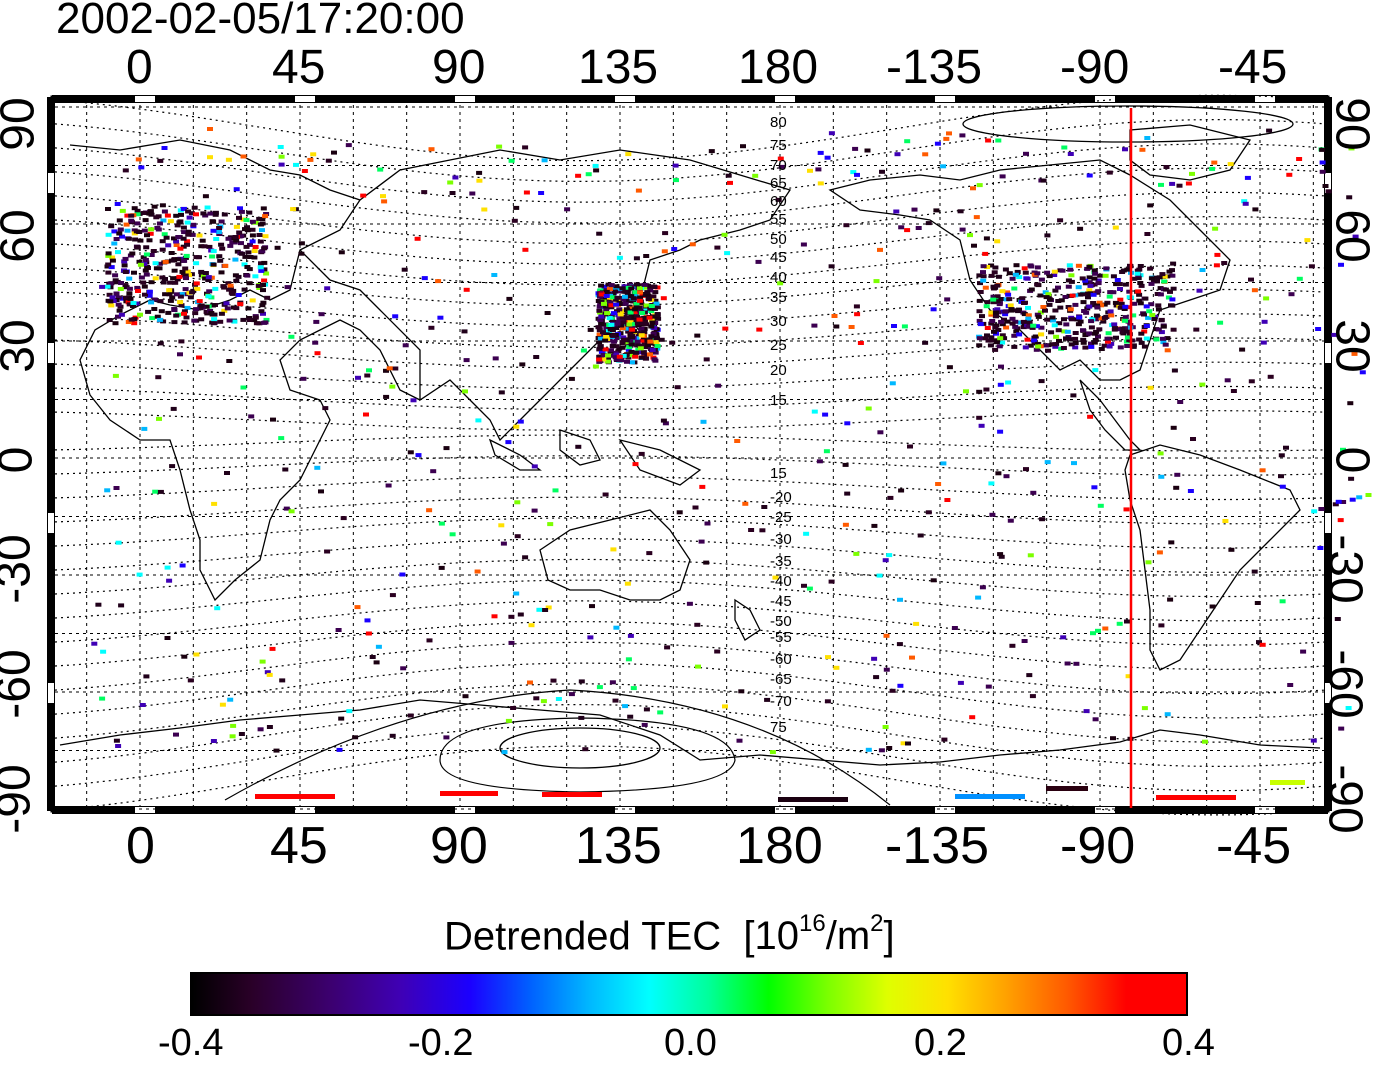 This screenshot has width=1376, height=1065. Describe the element at coordinates (140, 846) in the screenshot. I see `bottom-lon-tick: 0` at that location.